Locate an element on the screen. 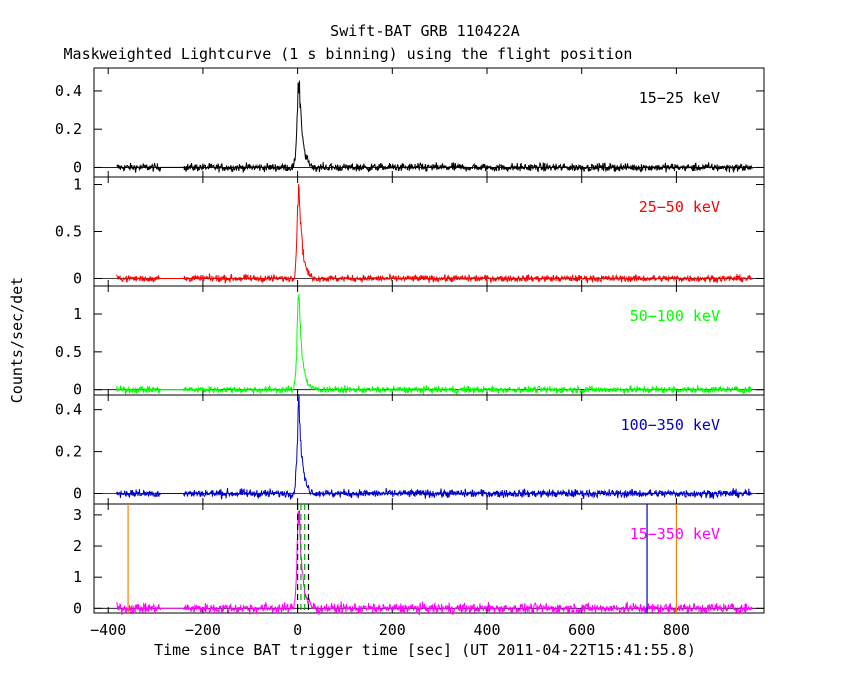 The image size is (850, 680). x-tick-label: −400 is located at coordinates (108, 630).